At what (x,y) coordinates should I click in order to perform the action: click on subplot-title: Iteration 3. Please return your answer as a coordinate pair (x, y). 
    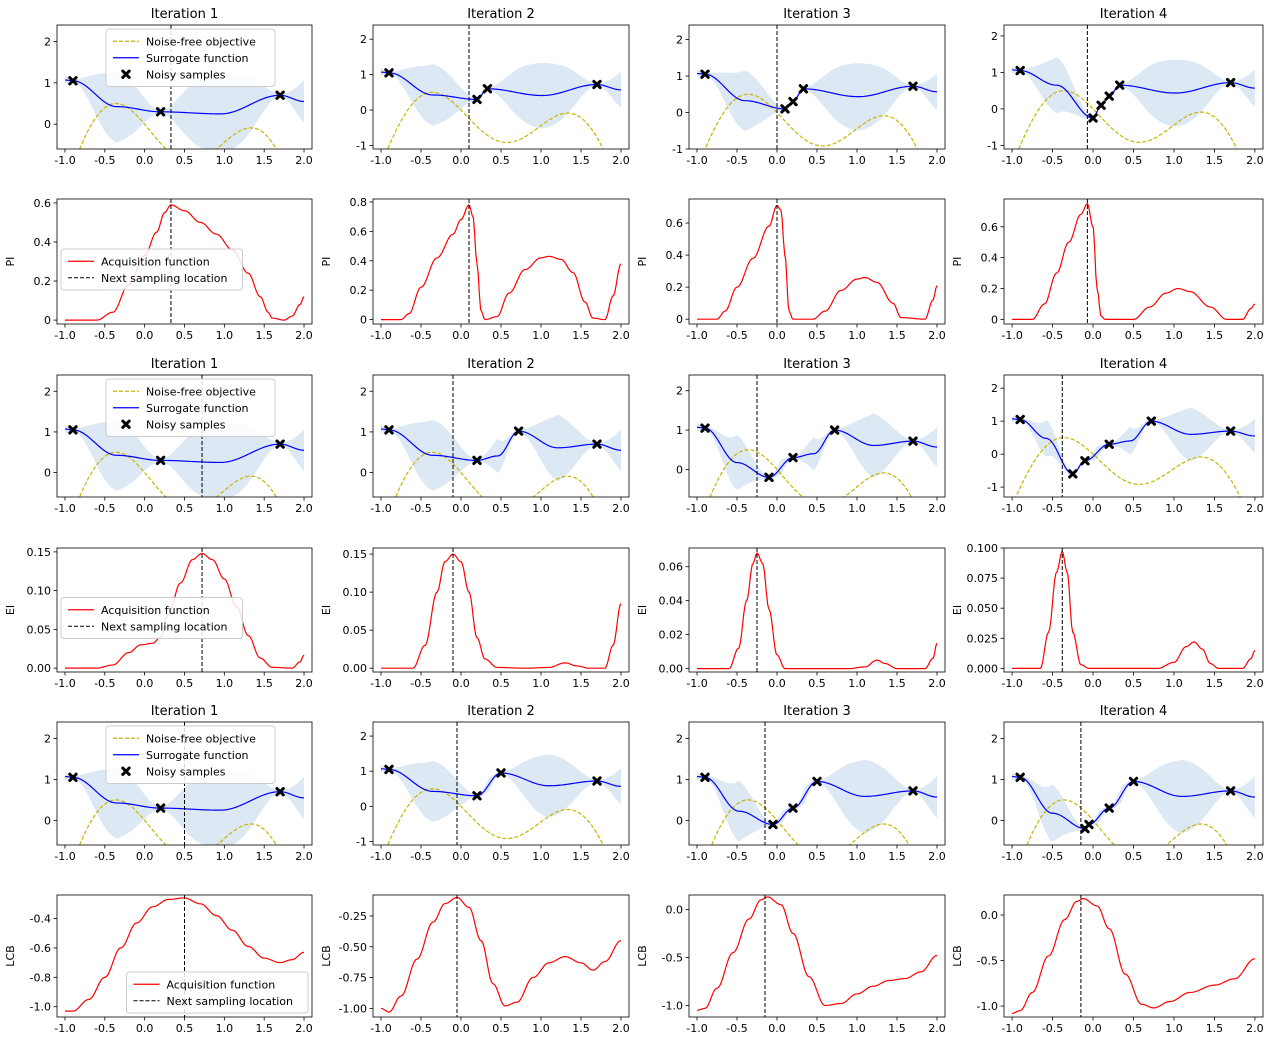
    Looking at the image, I should click on (817, 711).